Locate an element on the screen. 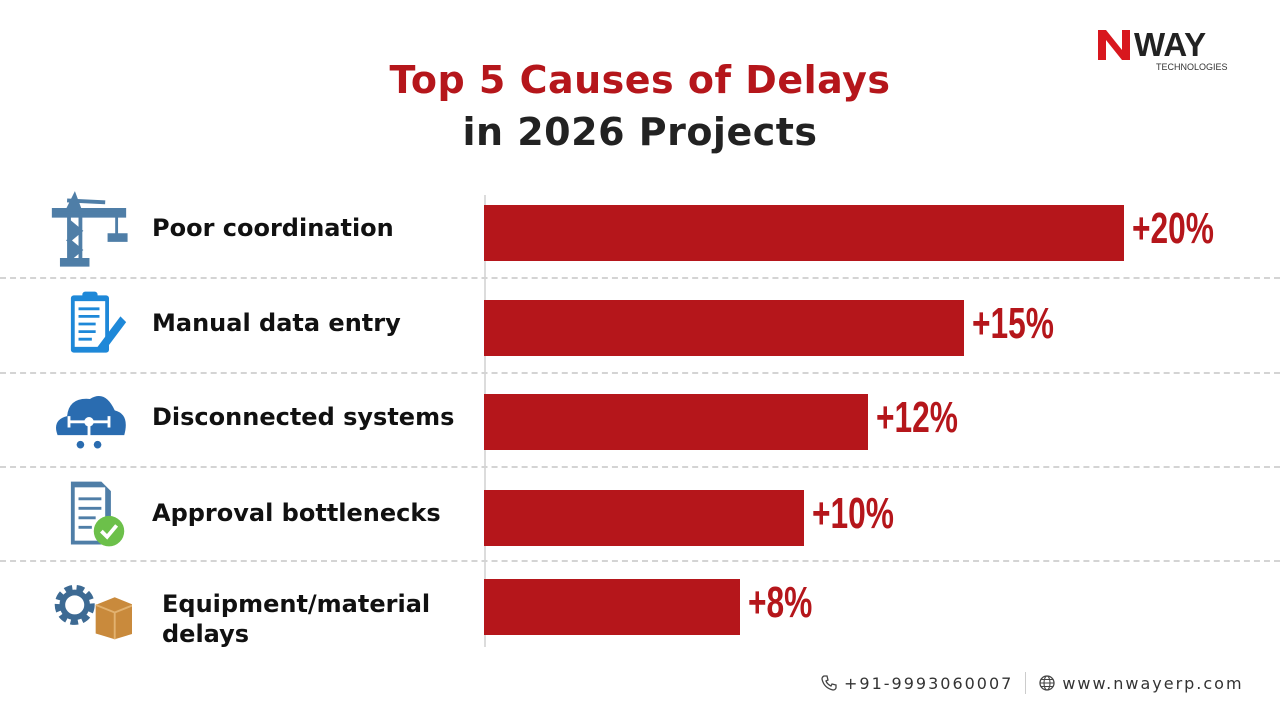 Image resolution: width=1280 pixels, height=720 pixels. clipboard-pencil-icon is located at coordinates (89, 324).